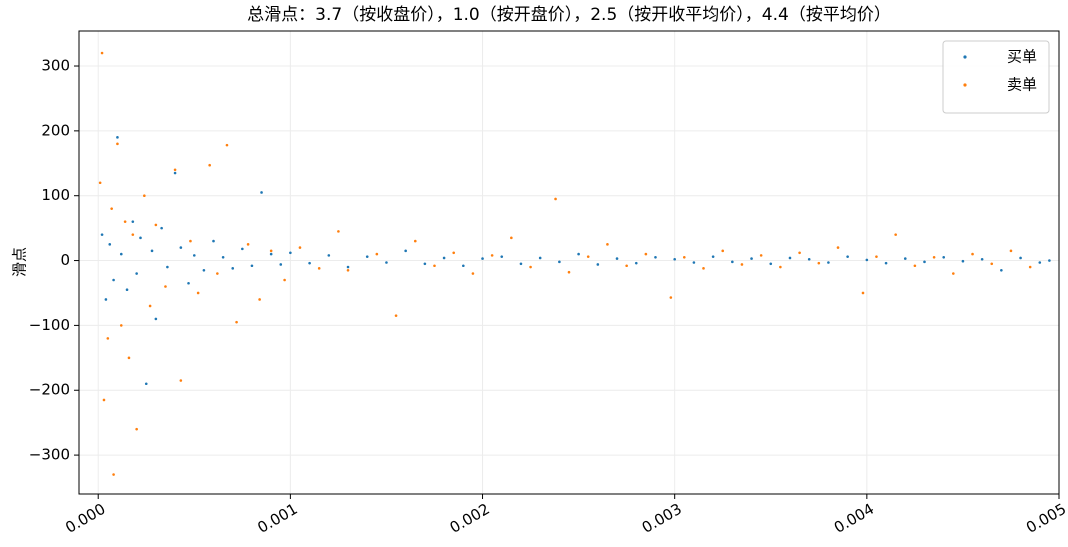  Describe the element at coordinates (55, 195) in the screenshot. I see `y-tick-label: 100` at that location.